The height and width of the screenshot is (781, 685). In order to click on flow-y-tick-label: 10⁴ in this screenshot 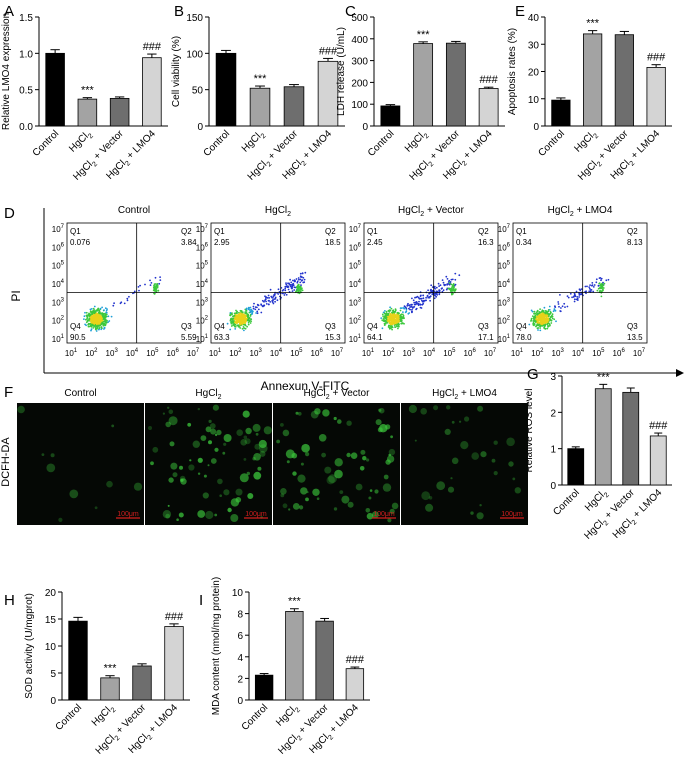, I will do `click(58, 284)`.